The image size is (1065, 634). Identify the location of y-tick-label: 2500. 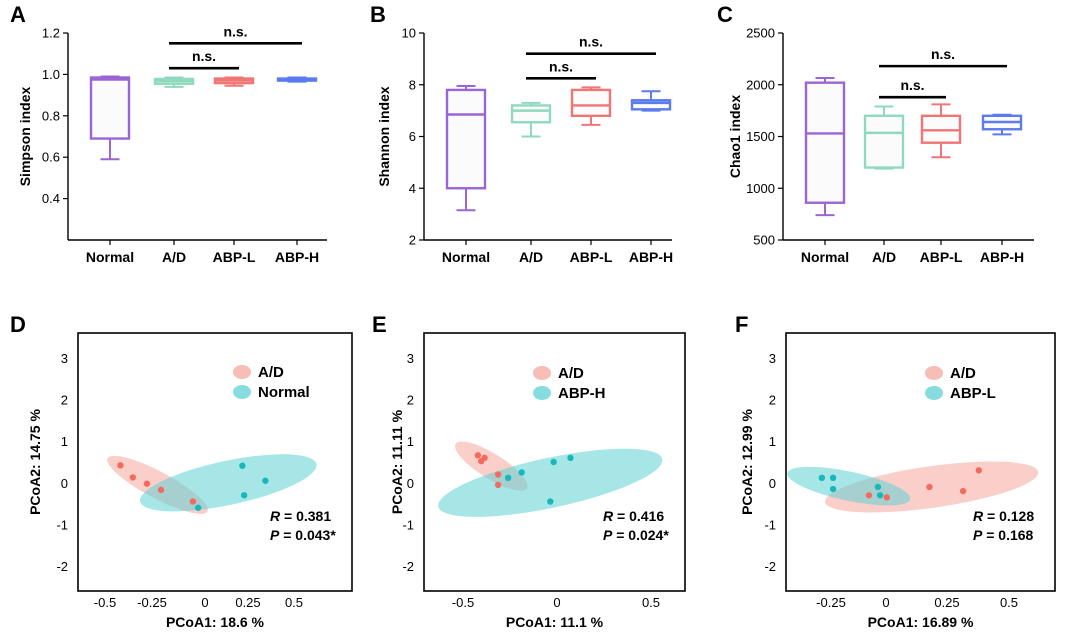
(760, 33).